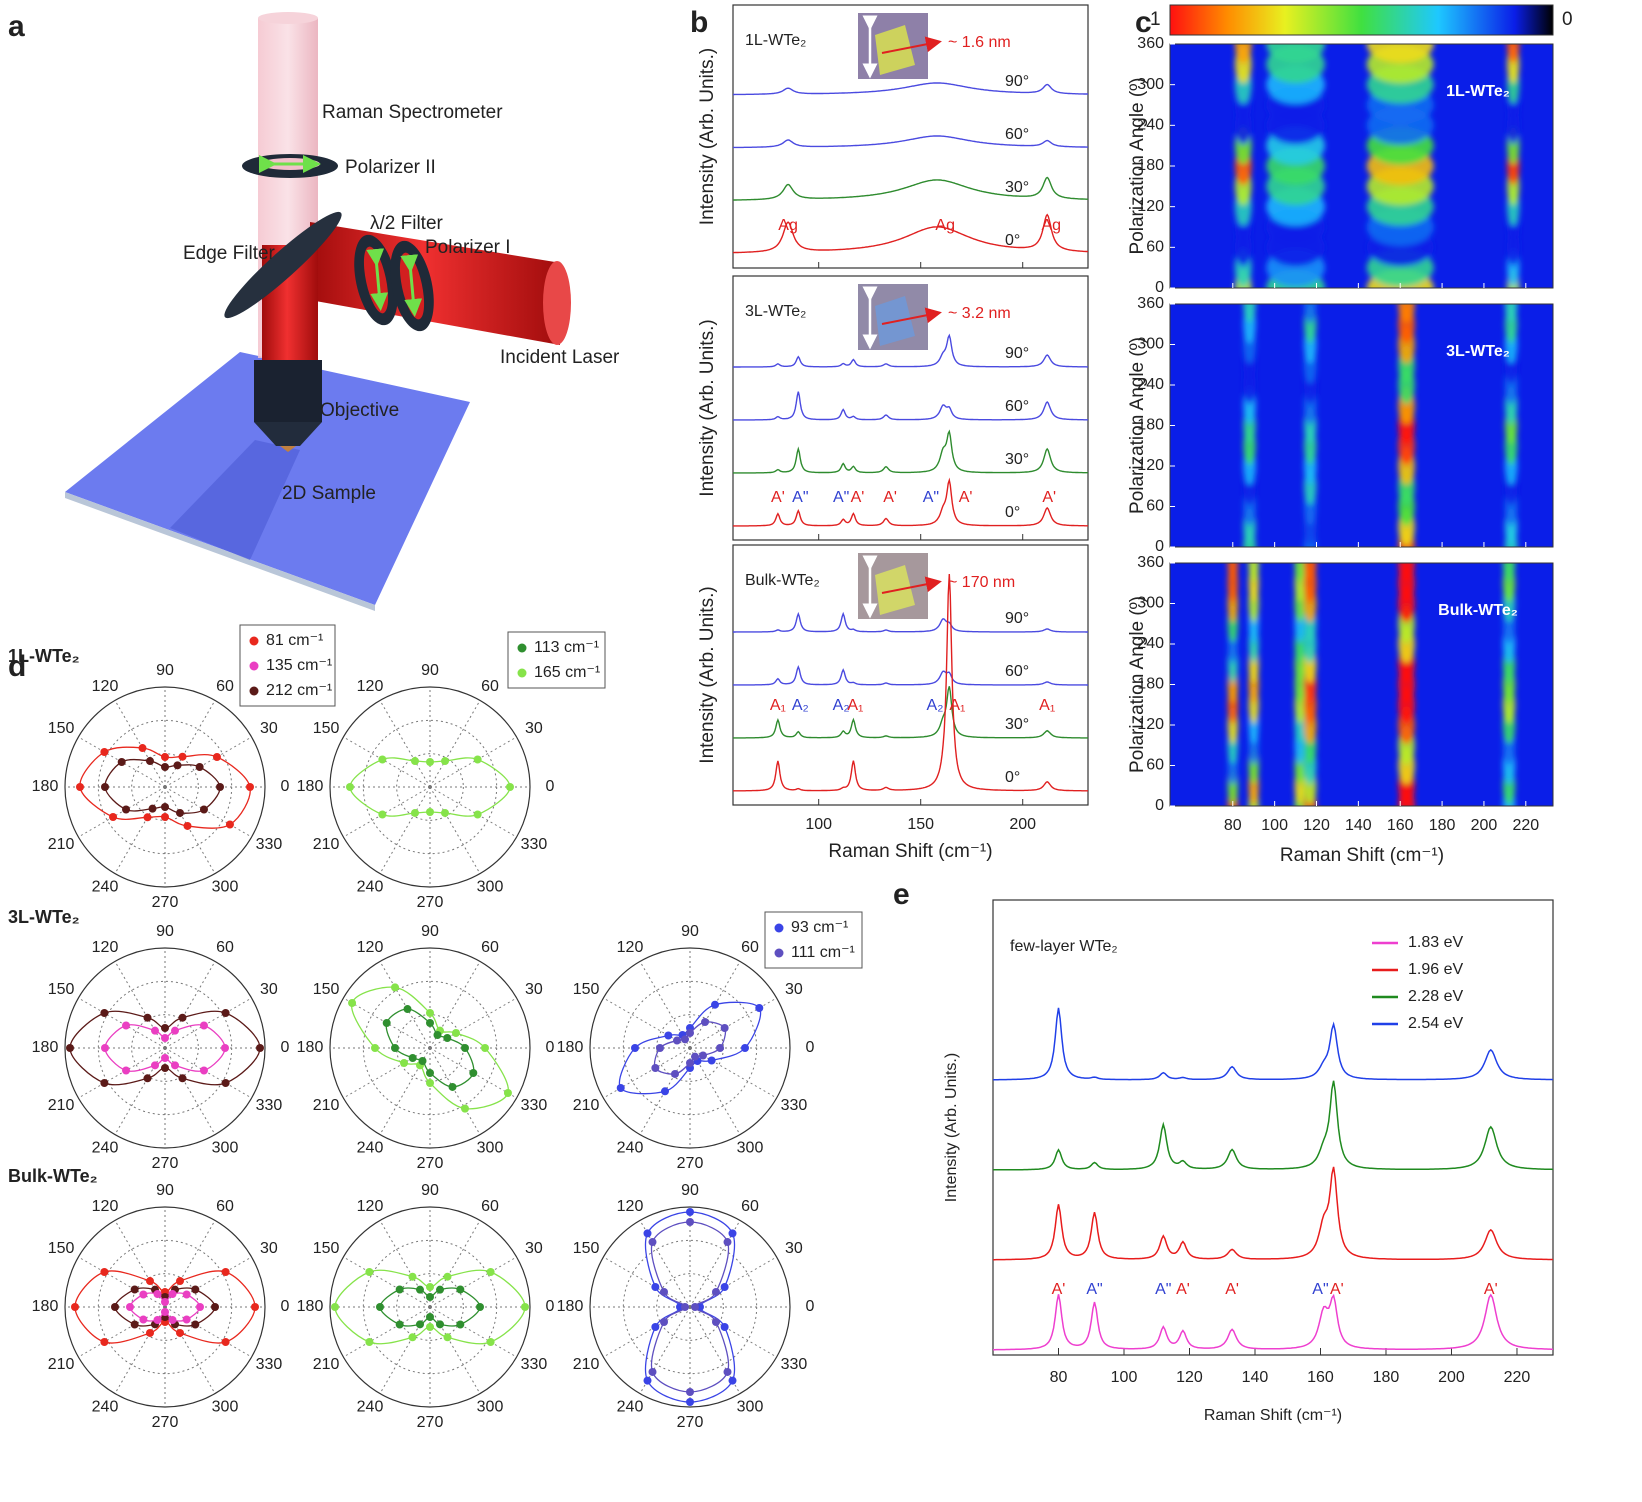 This screenshot has width=1642, height=1502. Describe the element at coordinates (294, 640) in the screenshot. I see `legend-label: 81 cm⁻¹` at that location.